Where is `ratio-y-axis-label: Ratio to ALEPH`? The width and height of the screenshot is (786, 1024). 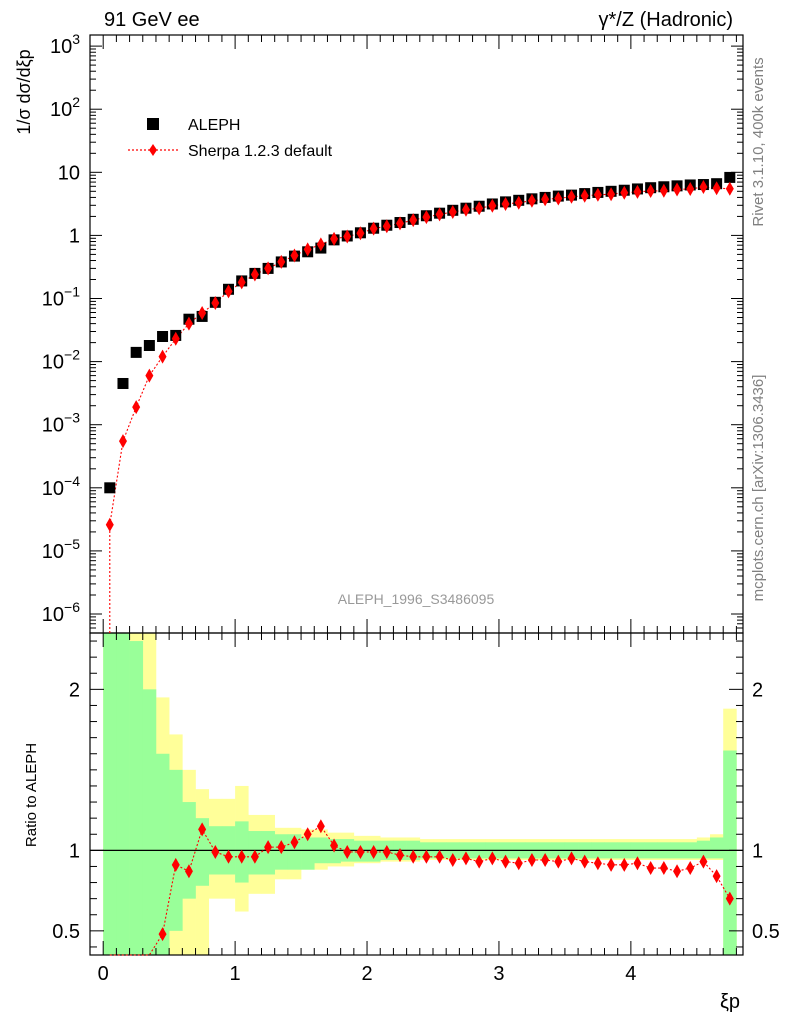
ratio-y-axis-label: Ratio to ALEPH is located at coordinates (31, 795).